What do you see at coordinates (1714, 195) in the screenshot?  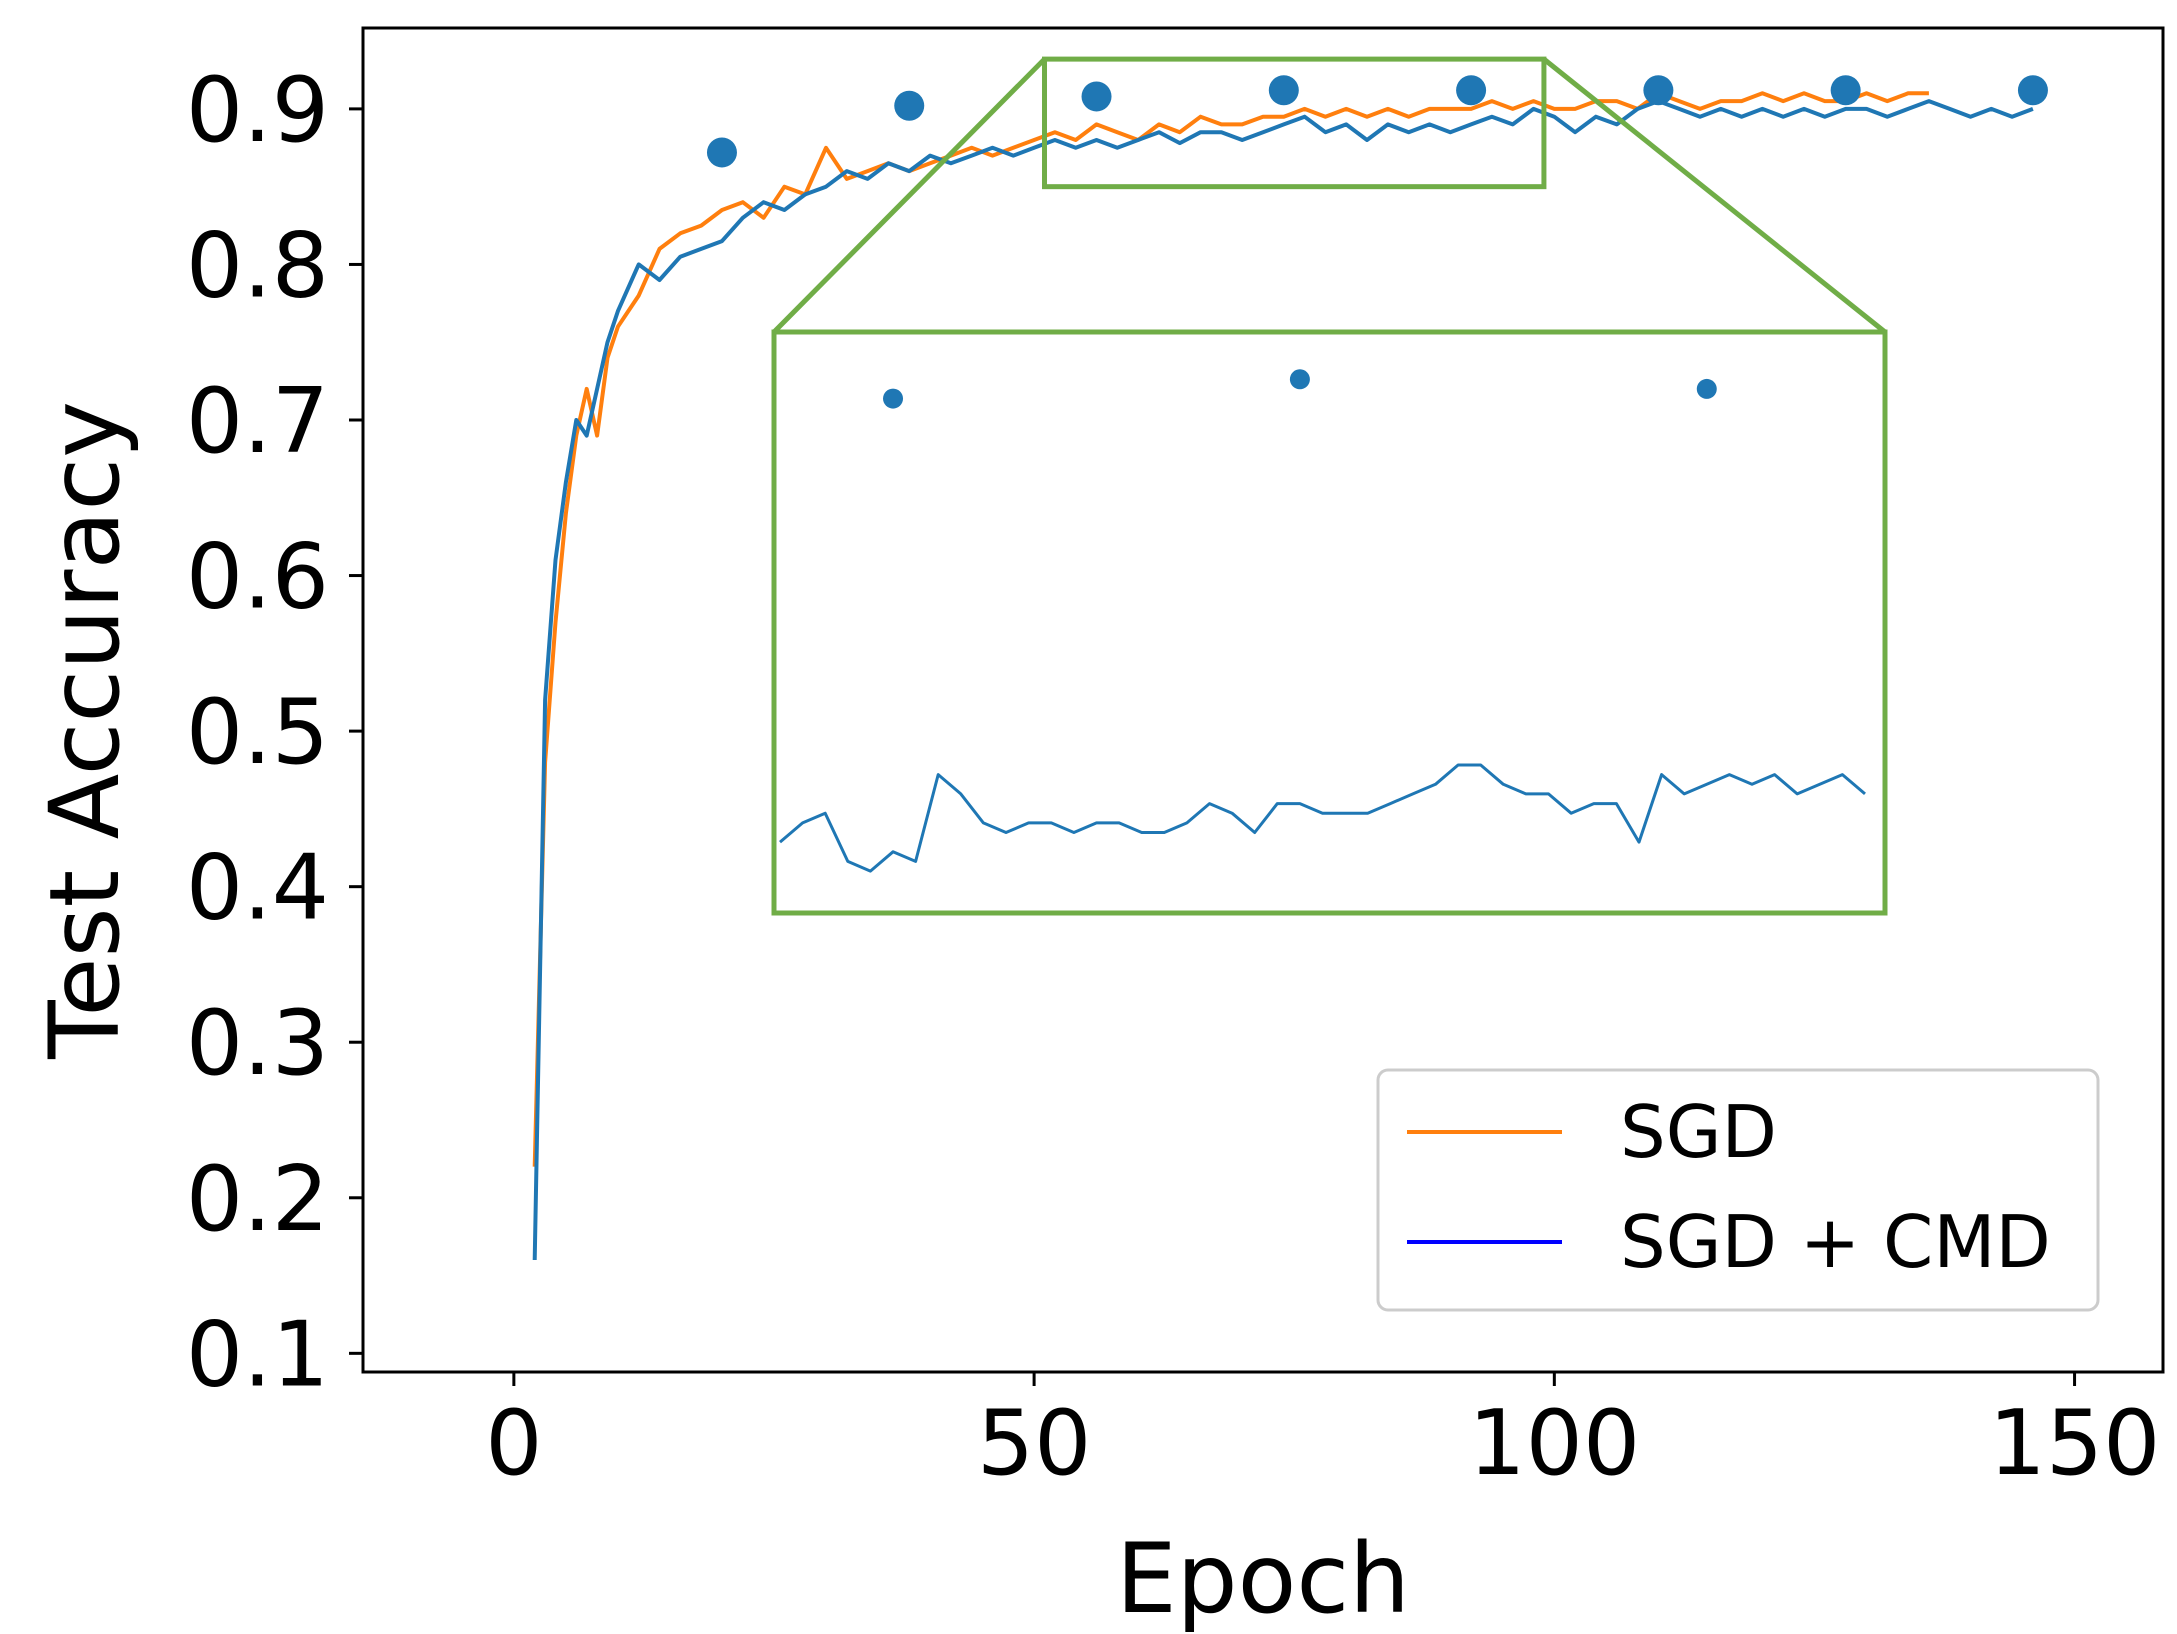 I see `zoom-connector-right` at bounding box center [1714, 195].